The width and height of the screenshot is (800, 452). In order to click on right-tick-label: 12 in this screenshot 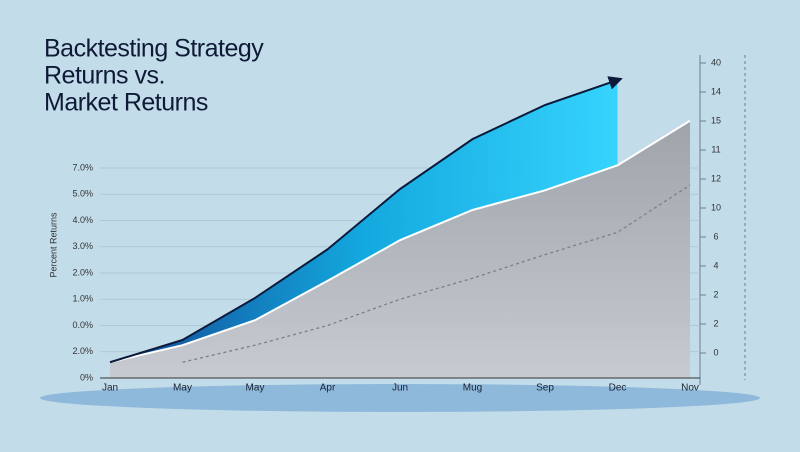, I will do `click(716, 178)`.